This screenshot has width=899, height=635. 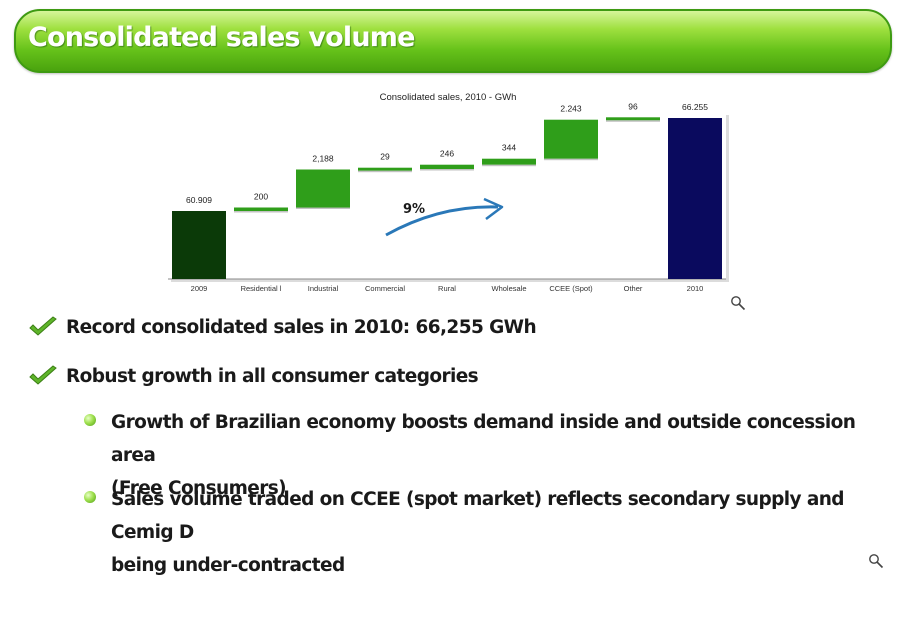 What do you see at coordinates (695, 107) in the screenshot?
I see `value-label: 66.255` at bounding box center [695, 107].